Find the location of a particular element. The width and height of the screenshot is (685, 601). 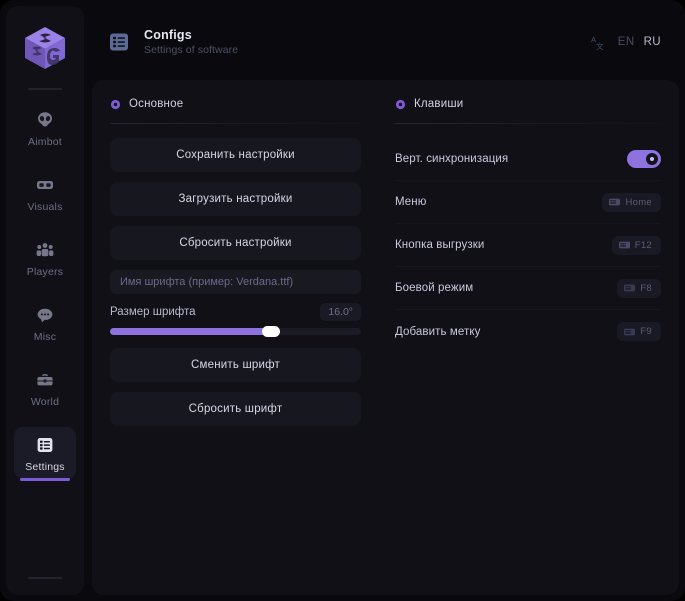

cube-logo-sg-icon is located at coordinates (45, 48).